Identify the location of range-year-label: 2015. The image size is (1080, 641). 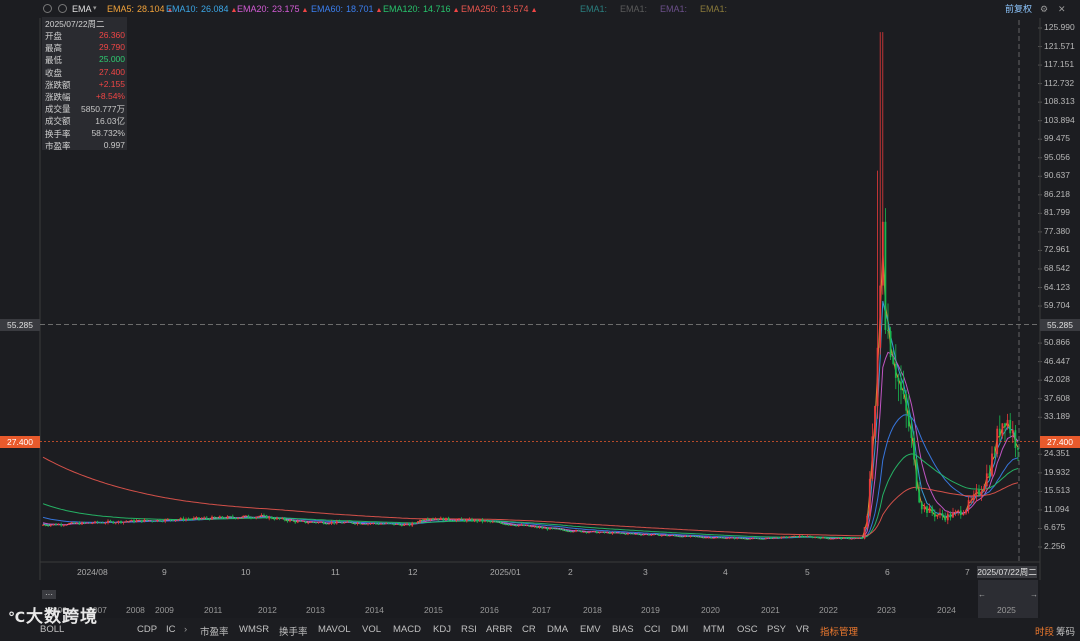
(433, 610).